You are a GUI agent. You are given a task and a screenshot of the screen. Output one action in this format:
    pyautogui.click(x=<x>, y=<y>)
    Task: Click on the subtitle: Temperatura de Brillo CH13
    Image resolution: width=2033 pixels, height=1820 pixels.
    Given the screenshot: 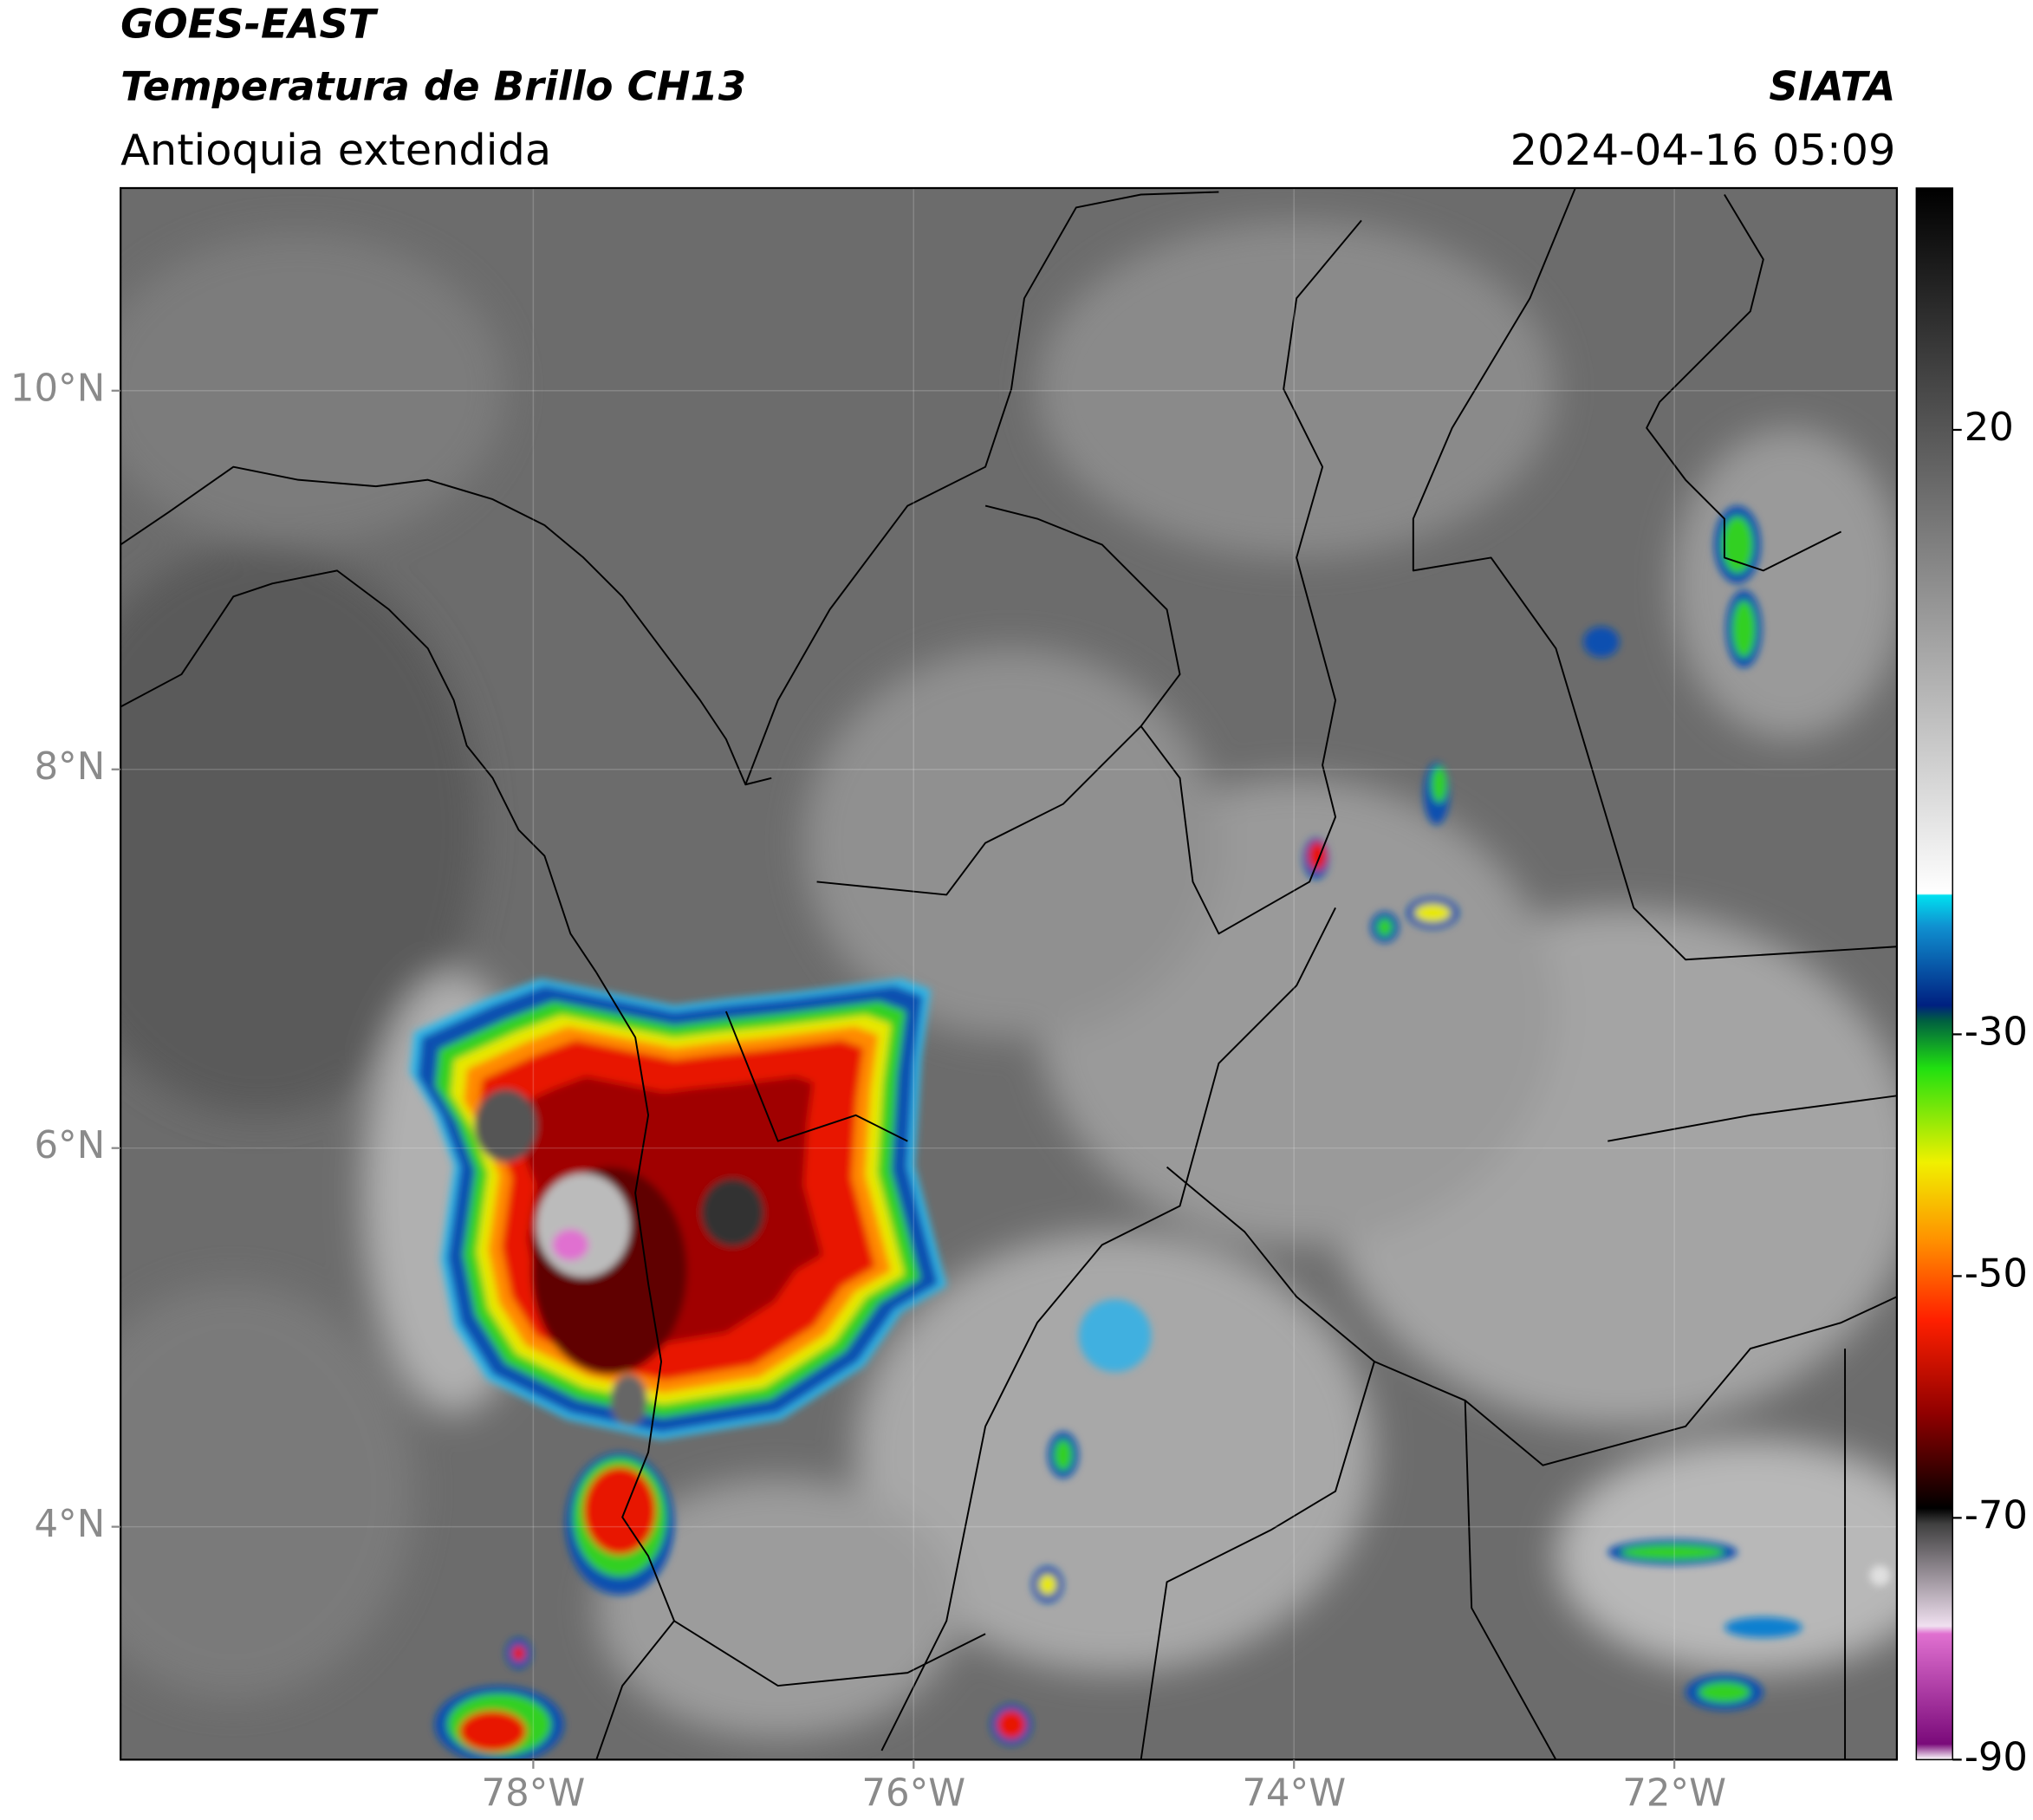 What is the action you would take?
    pyautogui.click(x=433, y=85)
    